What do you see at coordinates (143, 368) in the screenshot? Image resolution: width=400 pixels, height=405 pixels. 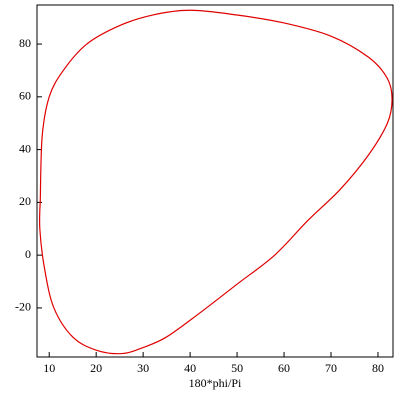 I see `x-tick-label: 30` at bounding box center [143, 368].